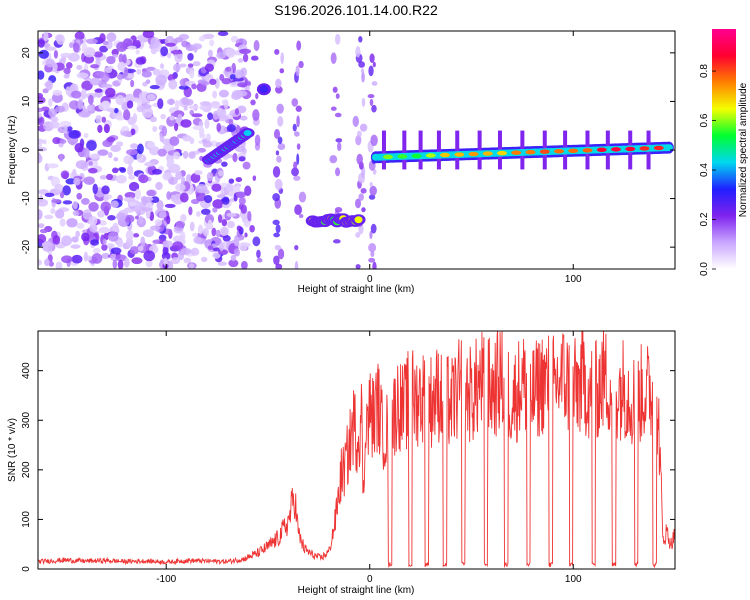  I want to click on x-tick-label: 0, so click(370, 579).